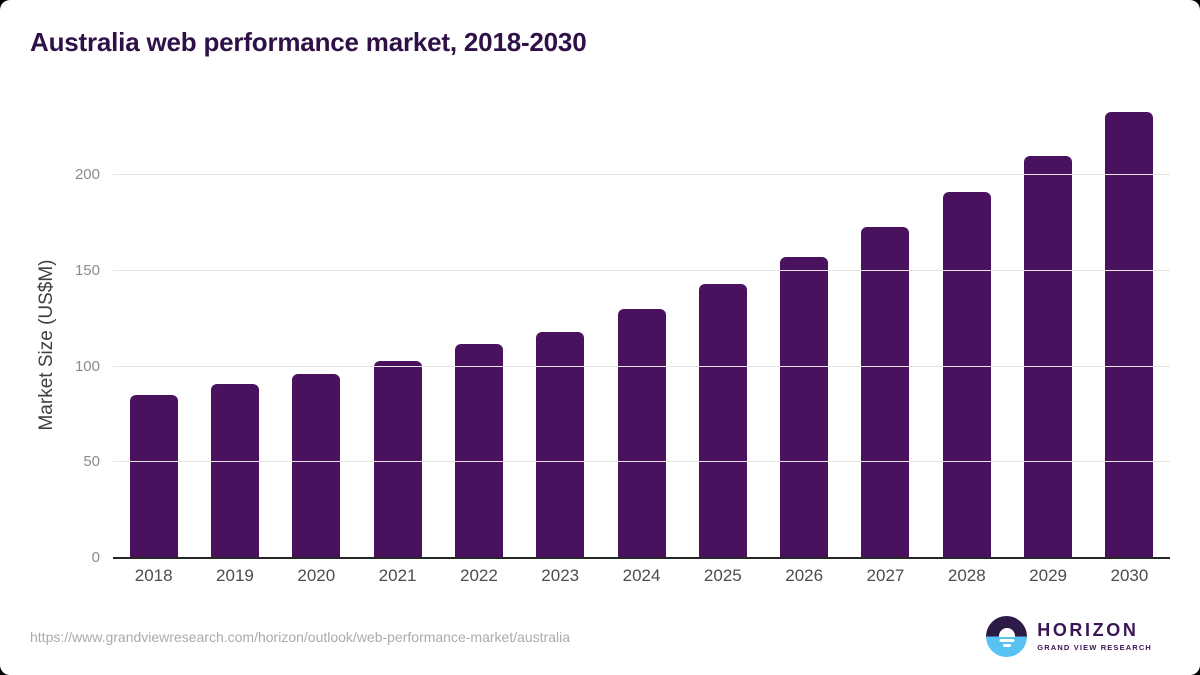 The width and height of the screenshot is (1200, 675). Describe the element at coordinates (1129, 575) in the screenshot. I see `x-tick-label-2030: 2030` at that location.